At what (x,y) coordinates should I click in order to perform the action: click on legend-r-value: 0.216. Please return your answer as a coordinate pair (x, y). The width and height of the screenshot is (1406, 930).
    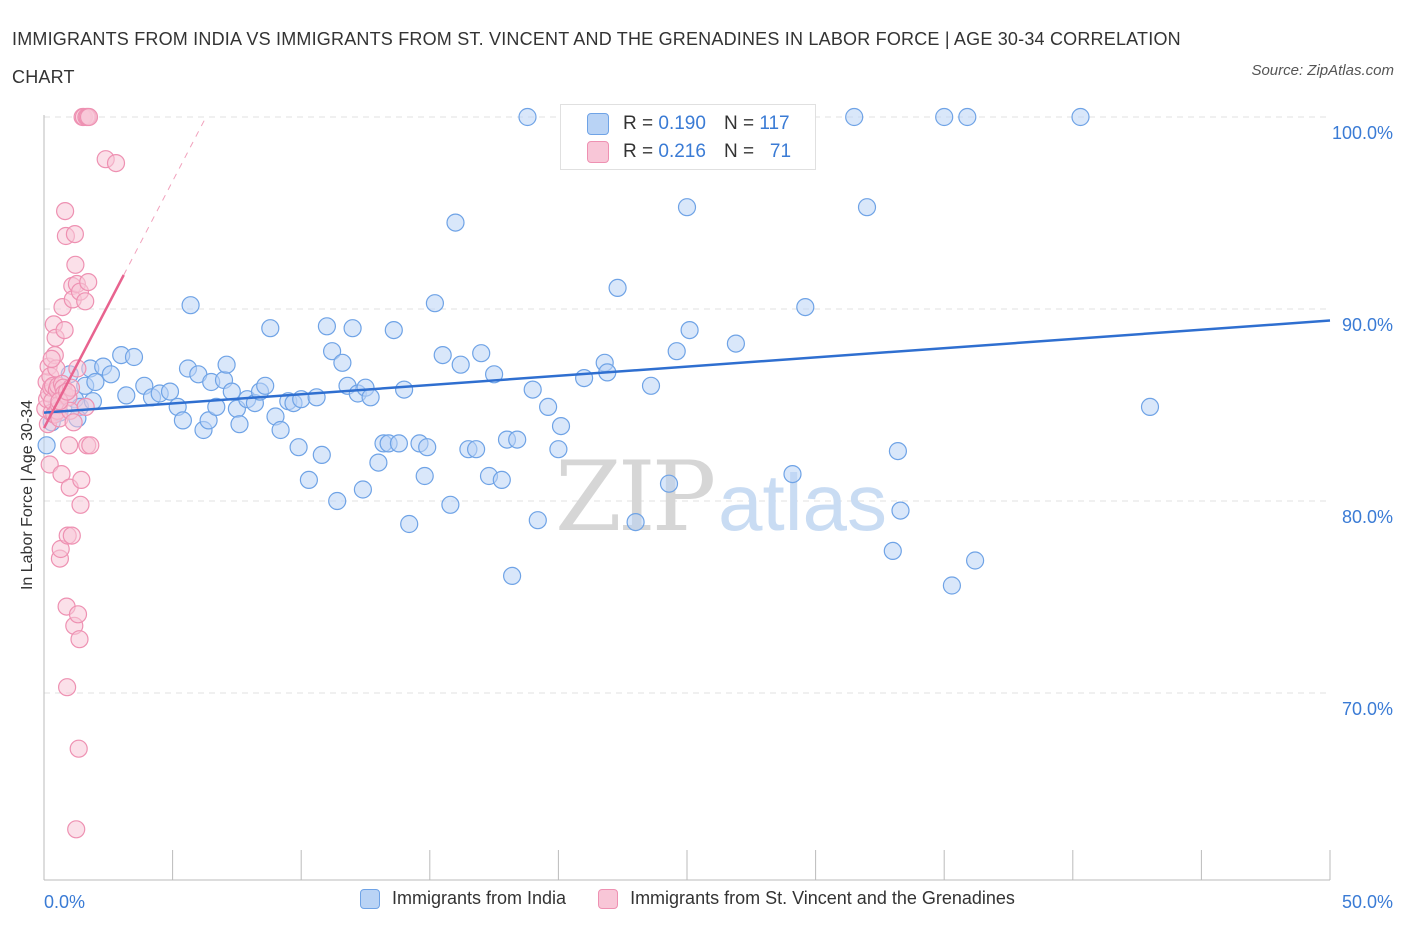
    Looking at the image, I should click on (682, 151).